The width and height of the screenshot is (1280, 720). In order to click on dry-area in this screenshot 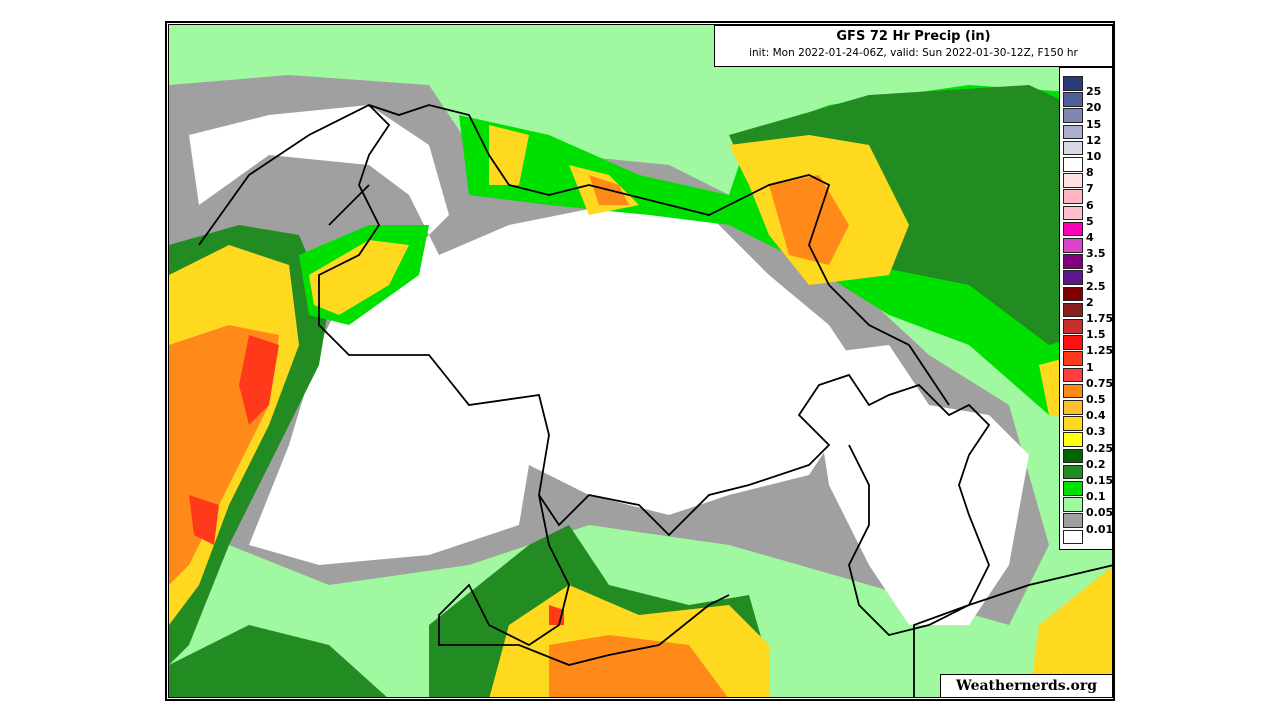, I will do `click(919, 485)`.